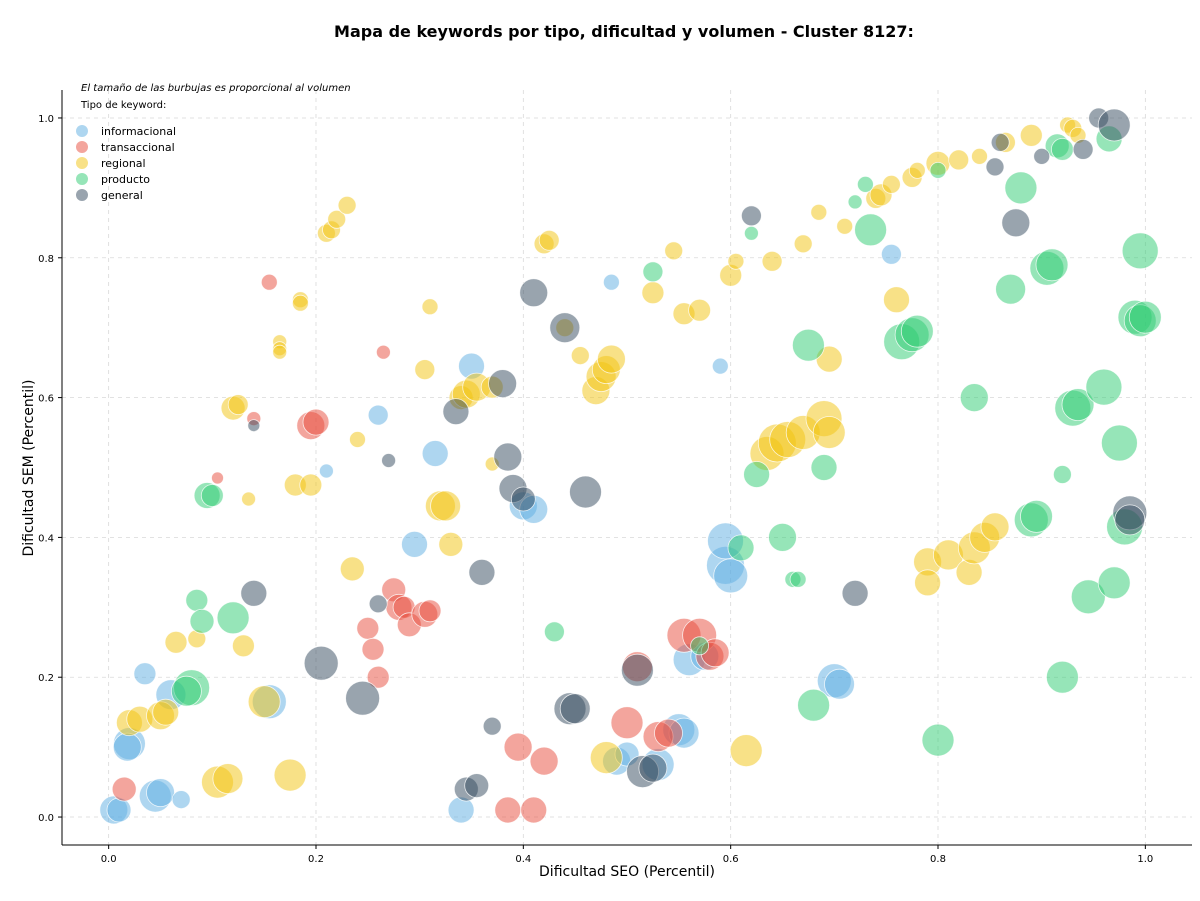 The image size is (1200, 901). I want to click on legend-item-regional: regional, so click(111, 163).